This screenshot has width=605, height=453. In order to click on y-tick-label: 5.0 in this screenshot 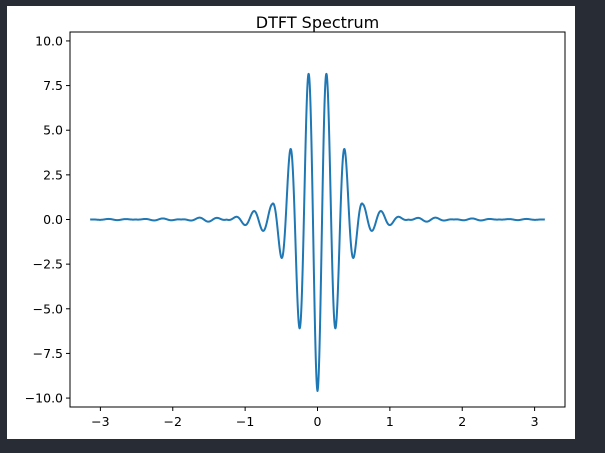, I will do `click(53, 130)`.